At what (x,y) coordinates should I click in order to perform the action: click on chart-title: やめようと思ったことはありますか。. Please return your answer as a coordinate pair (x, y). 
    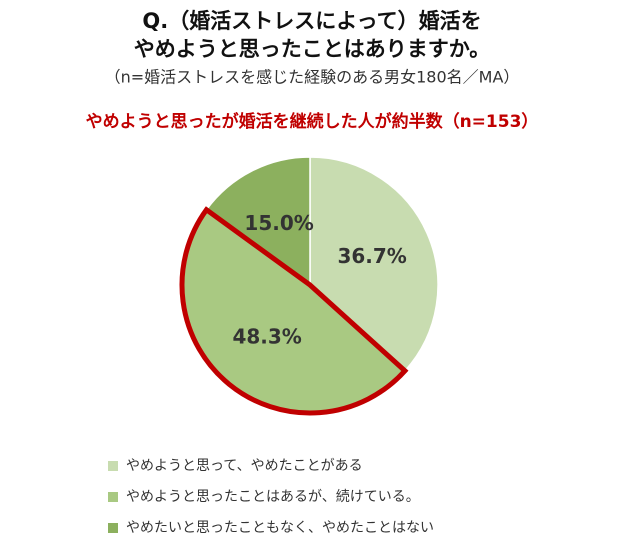
    Looking at the image, I should click on (312, 49).